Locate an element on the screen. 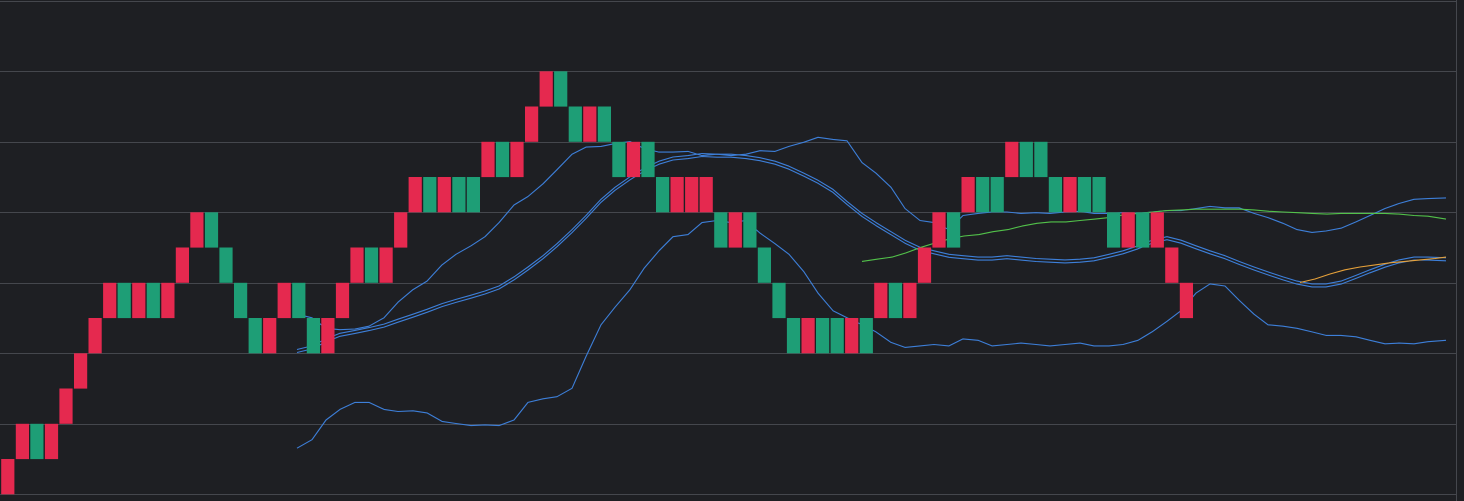 This screenshot has height=501, width=1464. orange-line-series is located at coordinates (1373, 270).